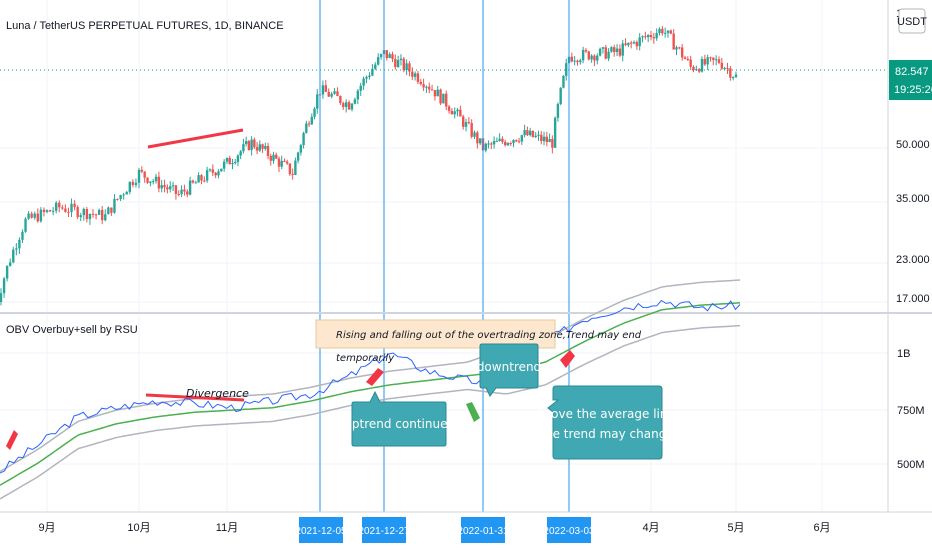 The height and width of the screenshot is (550, 932). What do you see at coordinates (72, 330) in the screenshot?
I see `indicator-title: OBV Overbuy+sell by RSU` at bounding box center [72, 330].